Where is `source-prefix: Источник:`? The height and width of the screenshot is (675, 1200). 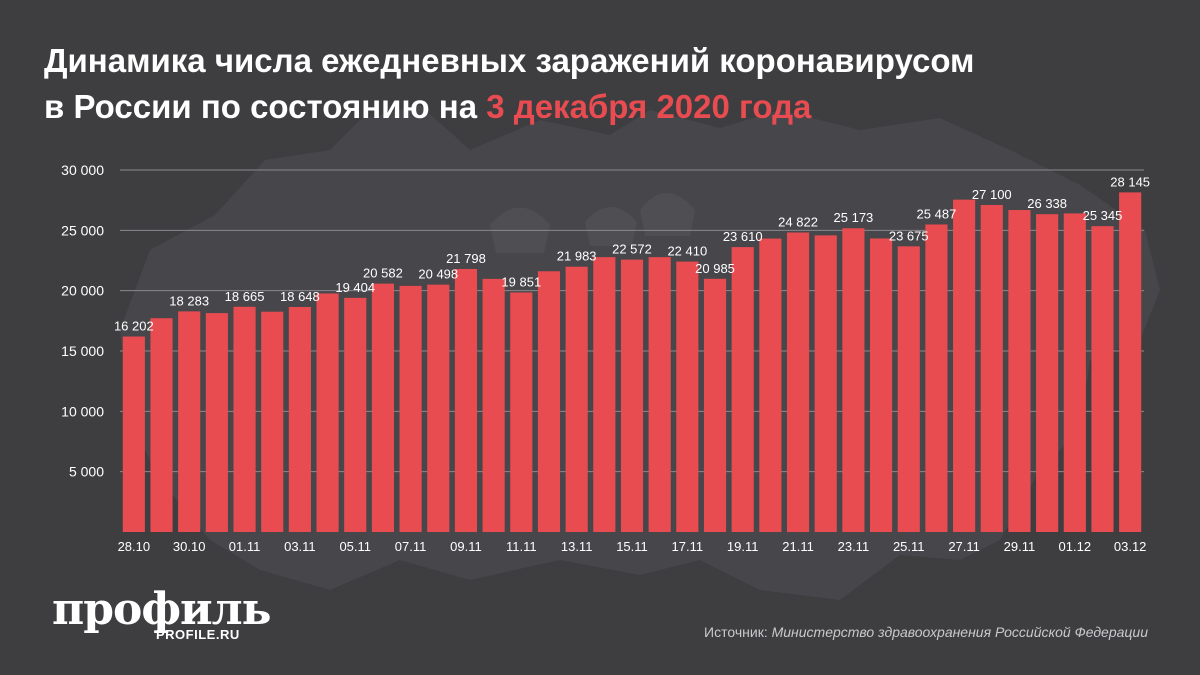 source-prefix: Источник: is located at coordinates (738, 632).